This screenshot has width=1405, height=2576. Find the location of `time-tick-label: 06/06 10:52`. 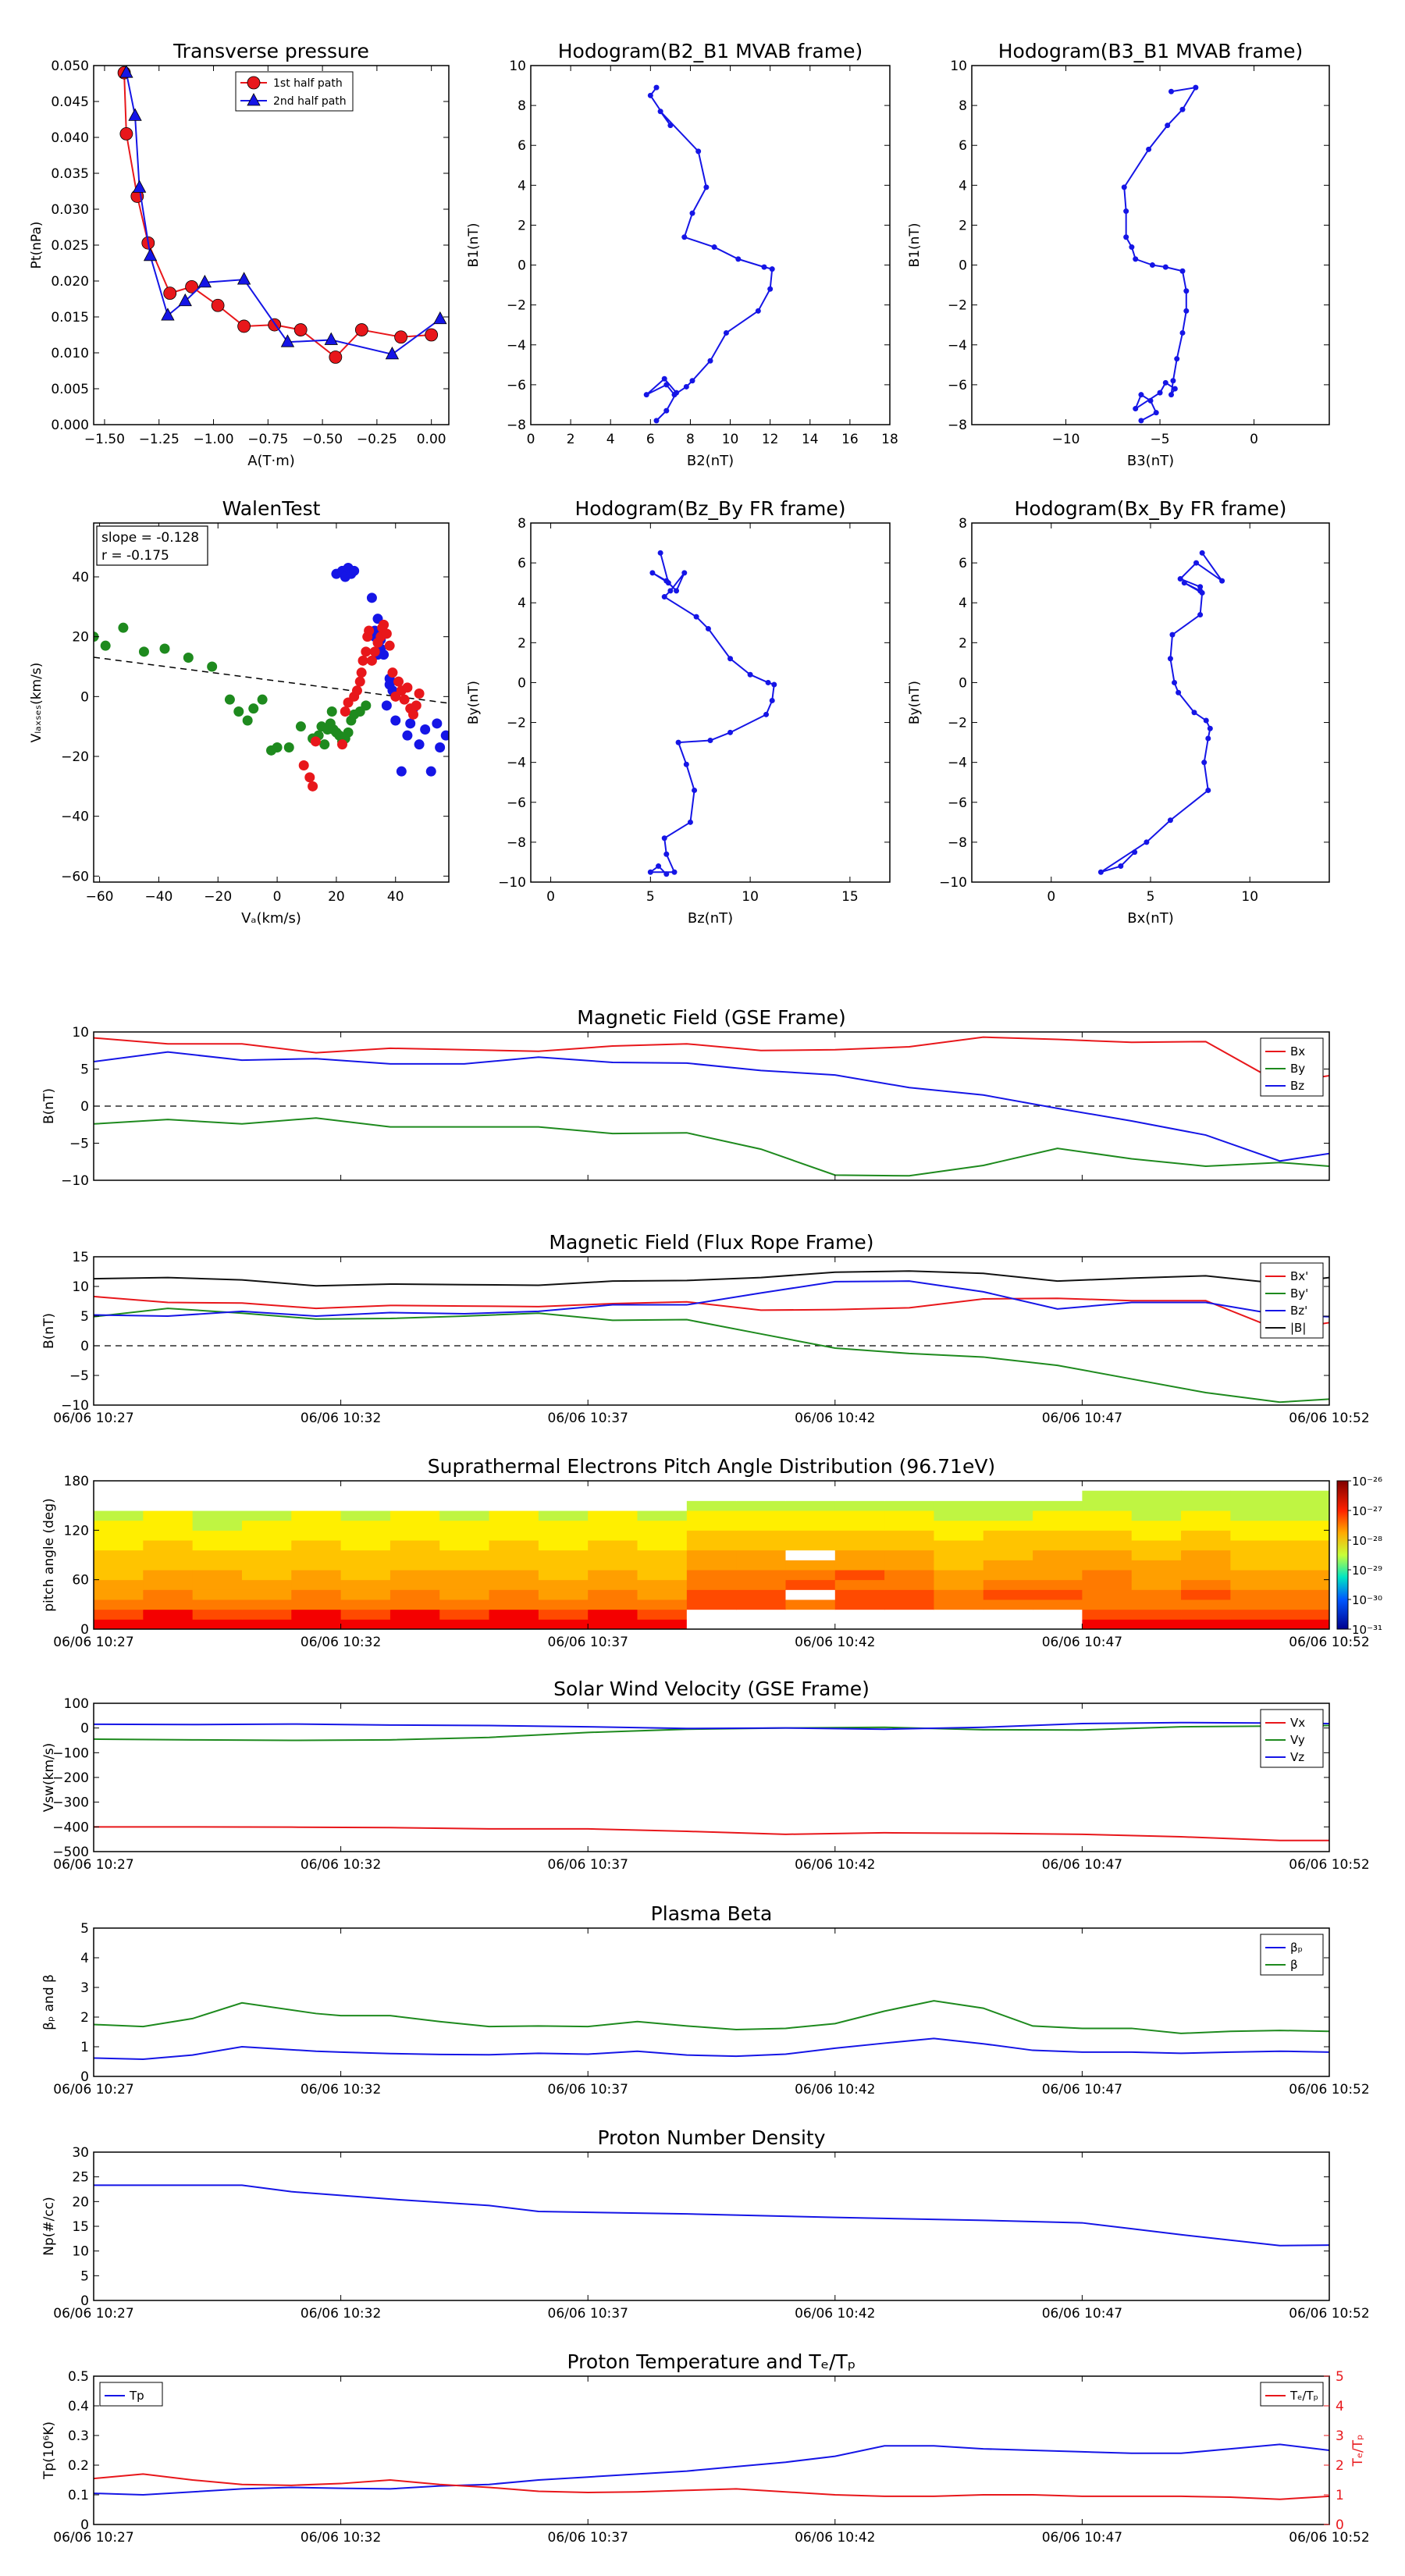

time-tick-label: 06/06 10:52 is located at coordinates (1329, 2089).